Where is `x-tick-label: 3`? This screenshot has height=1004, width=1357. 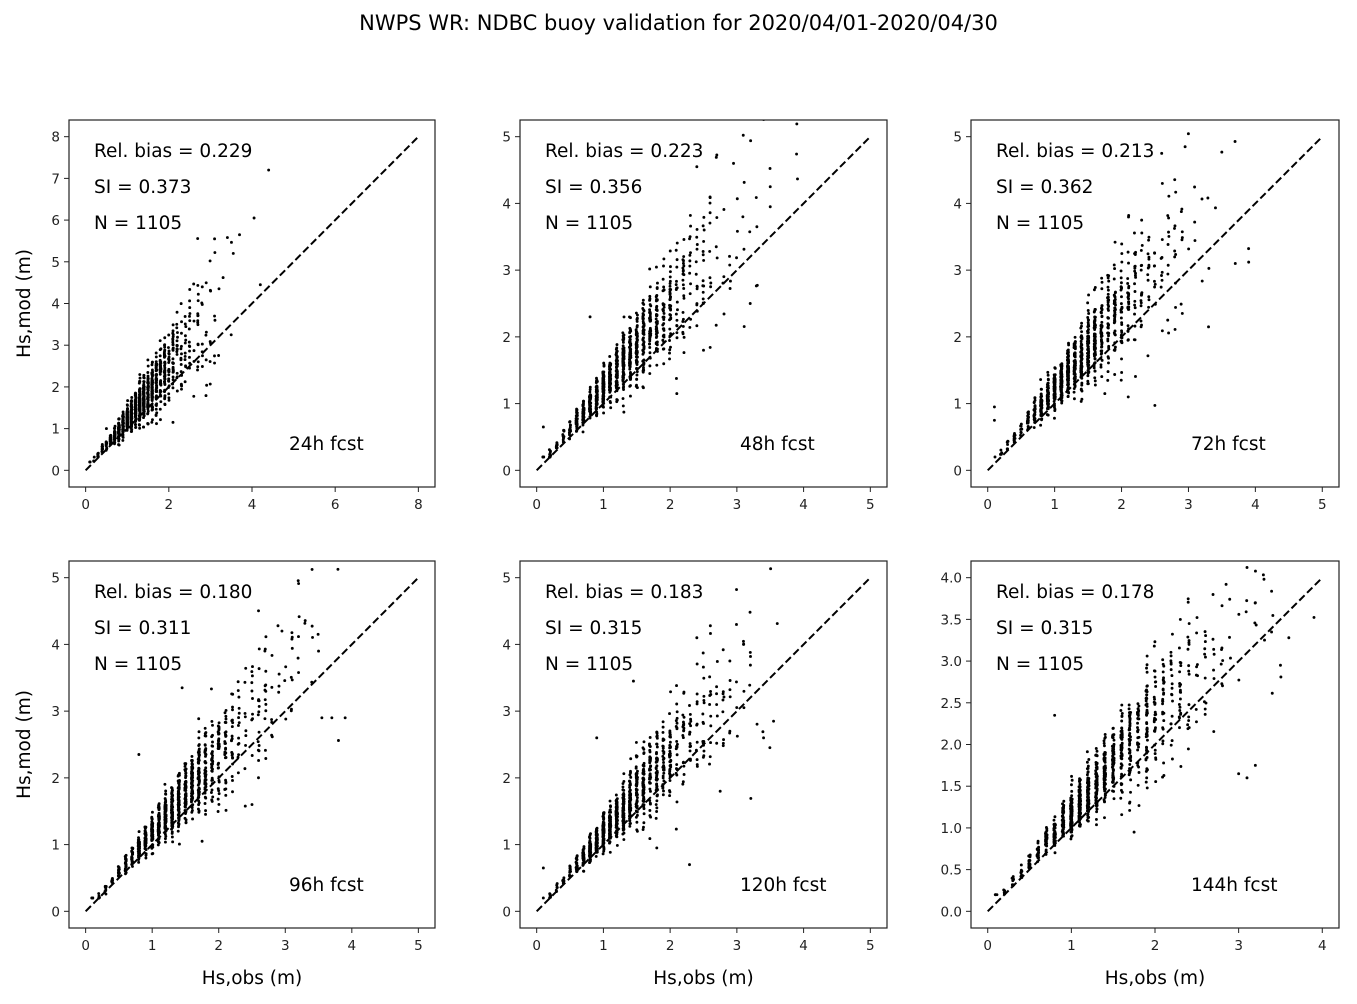
x-tick-label: 3 is located at coordinates (737, 505).